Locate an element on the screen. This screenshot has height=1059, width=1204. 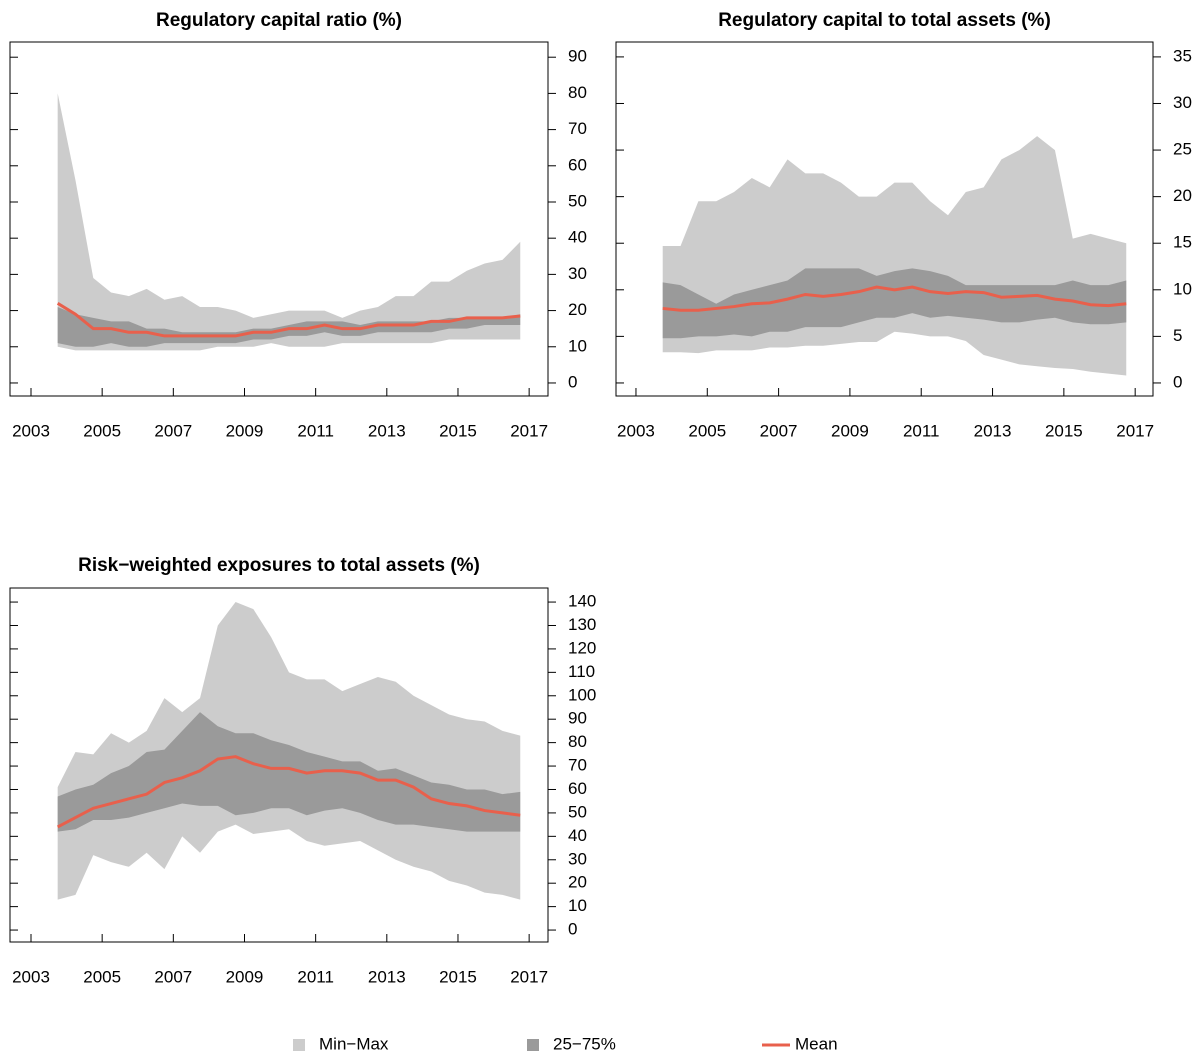
legend-label: Min−Max is located at coordinates (354, 1043).